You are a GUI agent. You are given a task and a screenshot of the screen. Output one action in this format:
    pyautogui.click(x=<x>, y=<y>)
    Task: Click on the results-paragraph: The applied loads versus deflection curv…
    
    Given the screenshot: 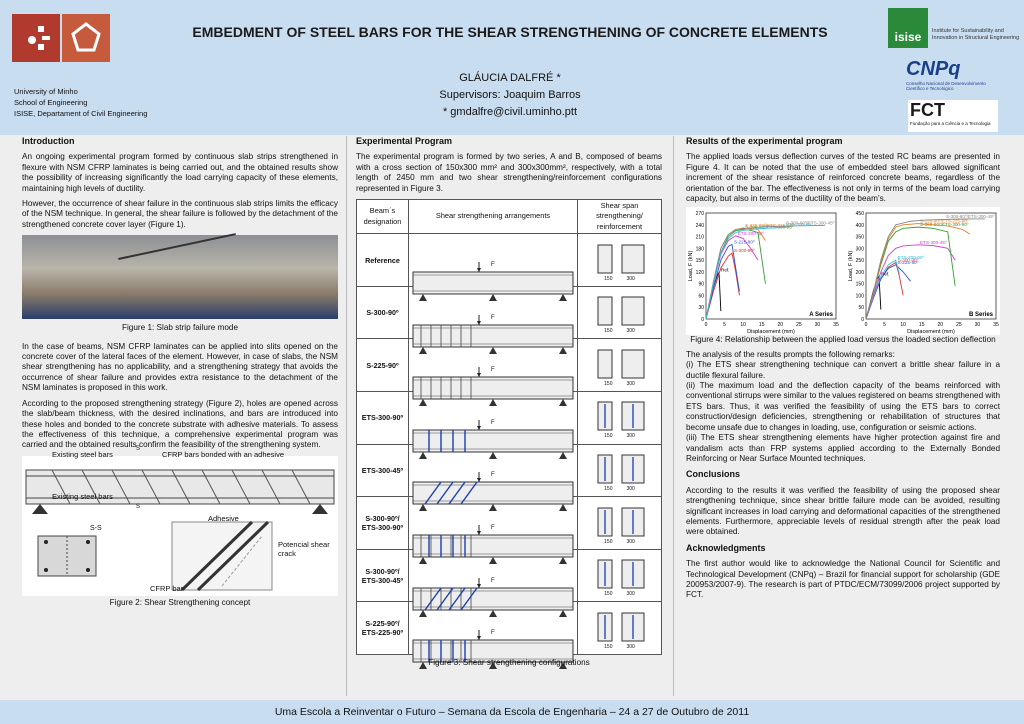 What is the action you would take?
    pyautogui.click(x=843, y=178)
    